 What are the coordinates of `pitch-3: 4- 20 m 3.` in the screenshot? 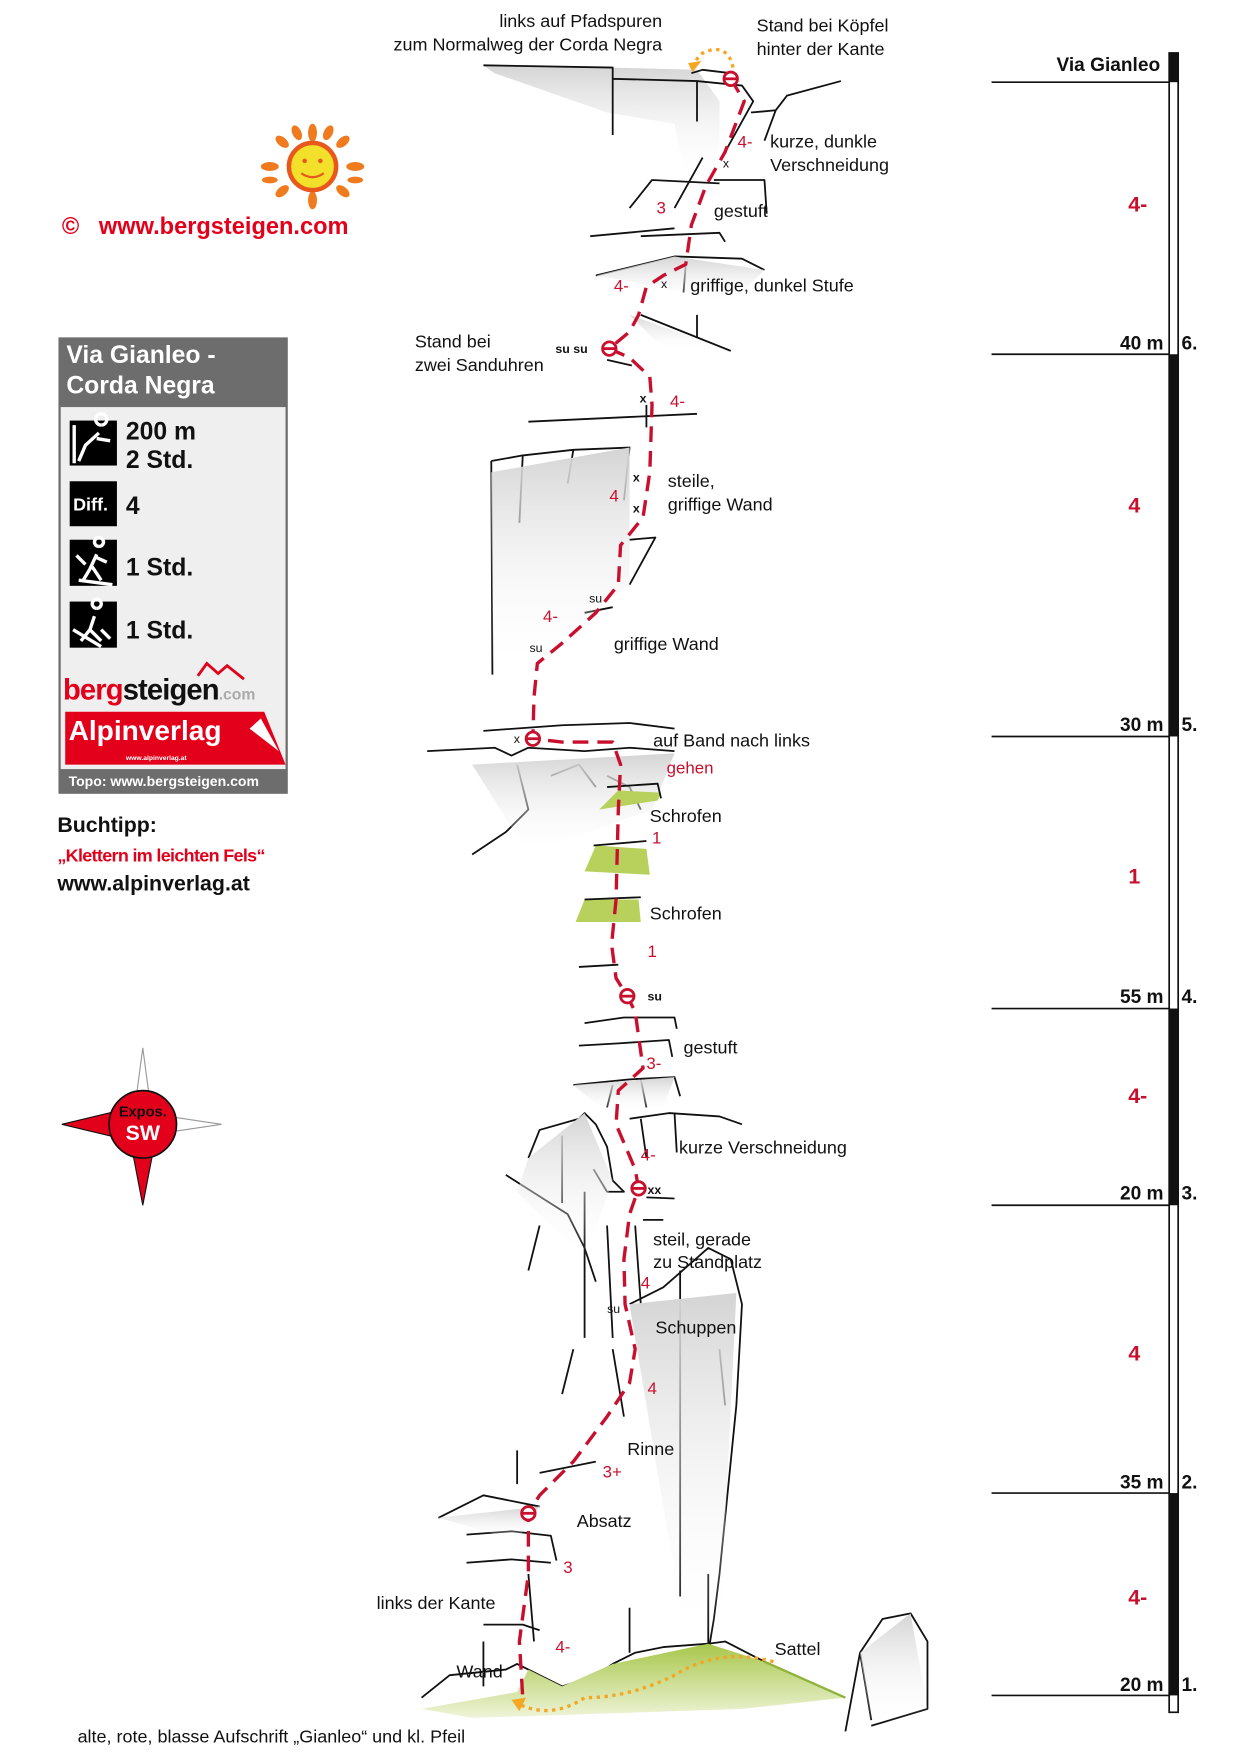 It's located at (1158, 1144).